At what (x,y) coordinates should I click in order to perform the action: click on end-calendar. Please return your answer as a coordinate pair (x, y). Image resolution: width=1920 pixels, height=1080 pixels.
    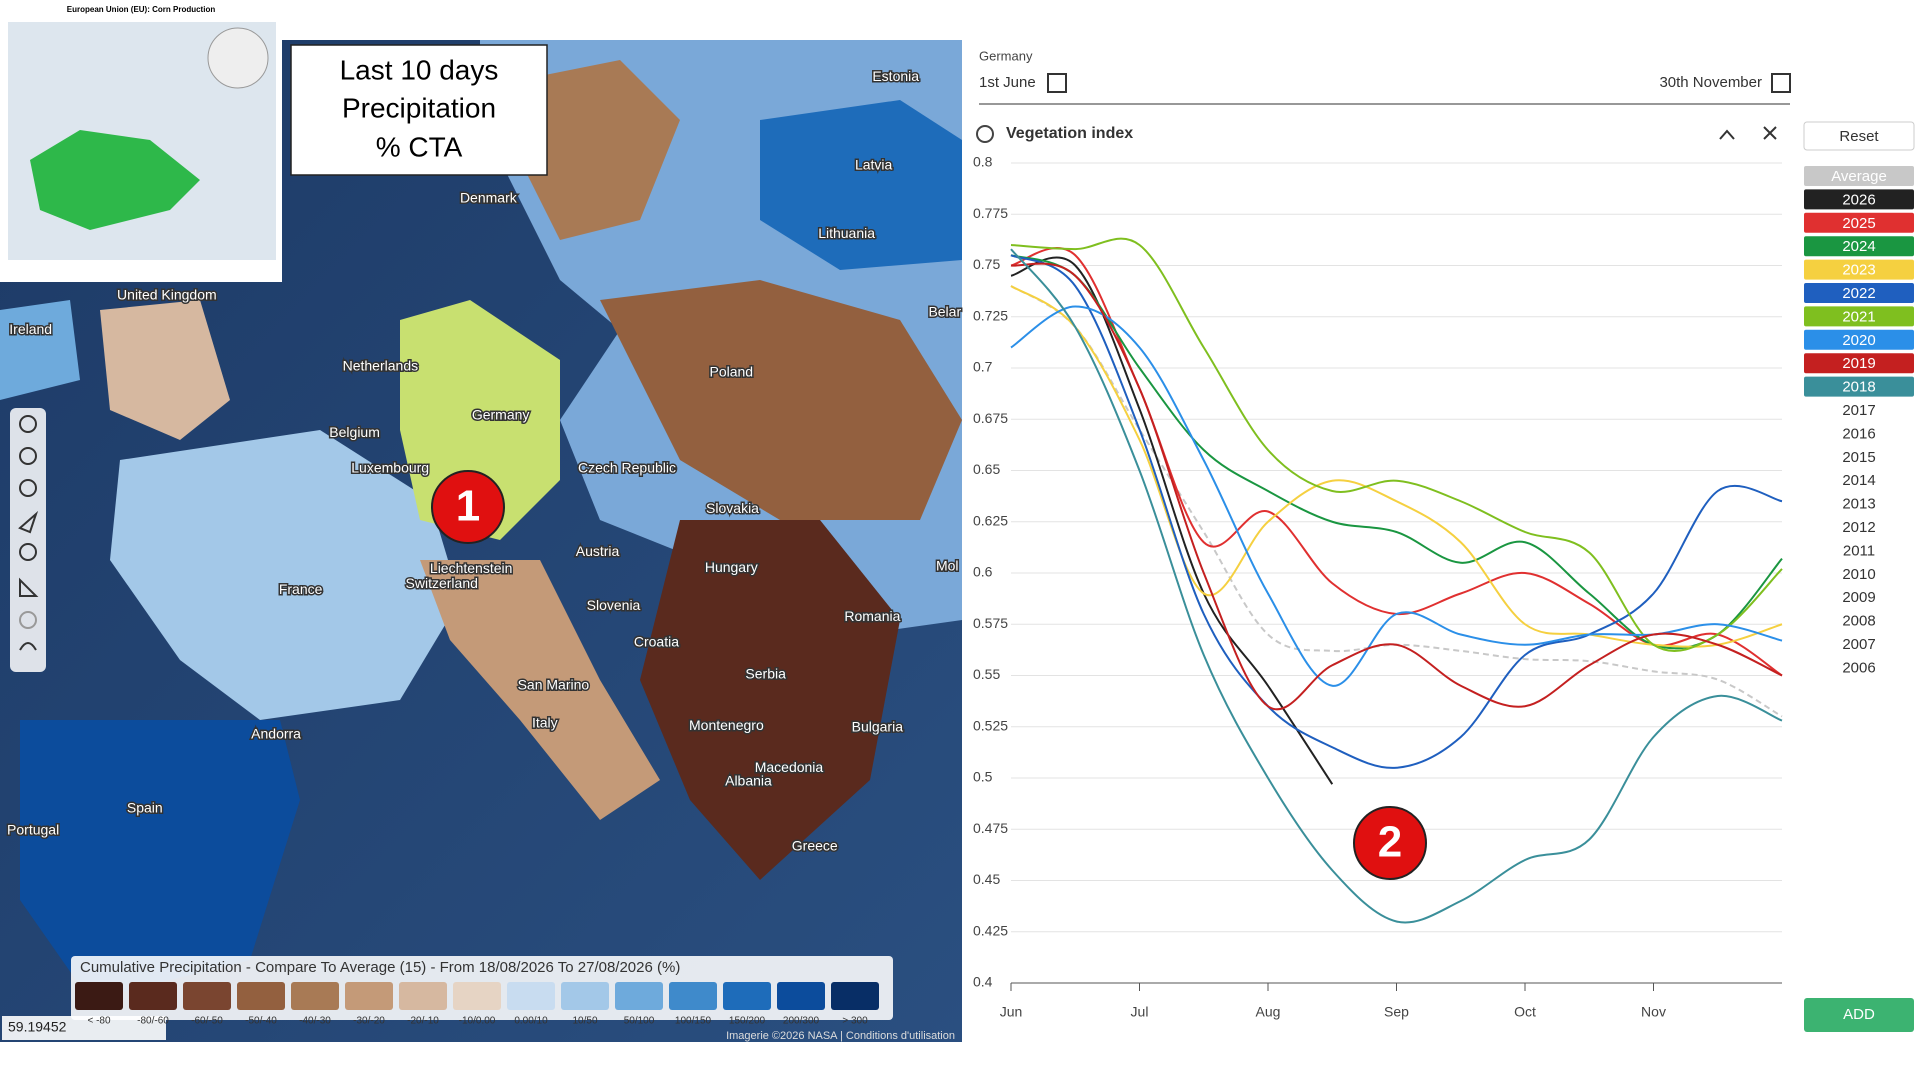
    Looking at the image, I should click on (1781, 83).